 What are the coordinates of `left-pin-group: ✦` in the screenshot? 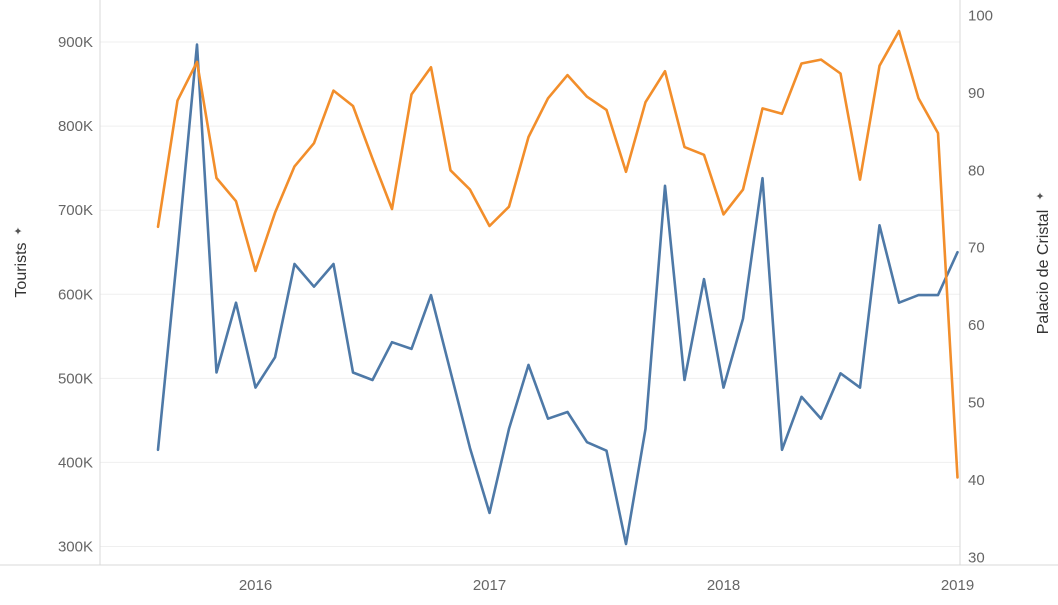 It's located at (19, 230).